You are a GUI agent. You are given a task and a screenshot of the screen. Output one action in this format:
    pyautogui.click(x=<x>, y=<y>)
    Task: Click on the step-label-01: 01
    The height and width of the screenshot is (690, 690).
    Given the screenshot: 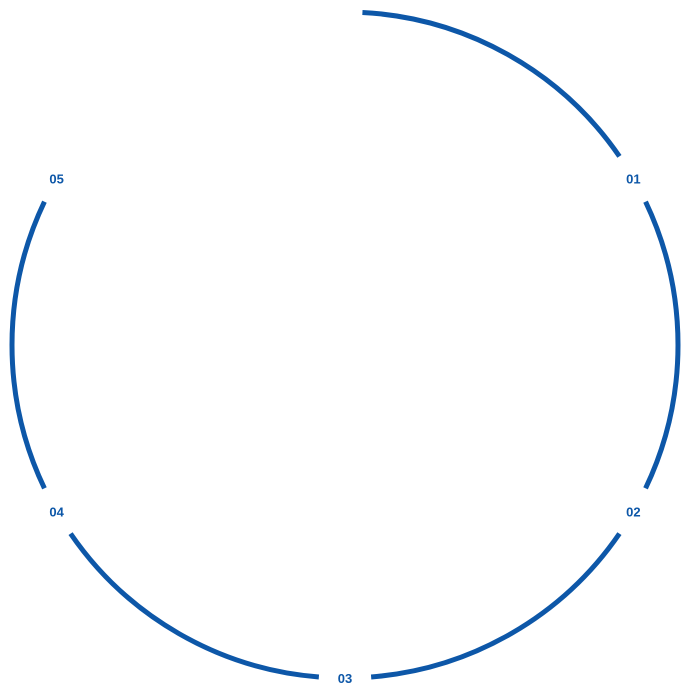 What is the action you would take?
    pyautogui.click(x=633, y=179)
    